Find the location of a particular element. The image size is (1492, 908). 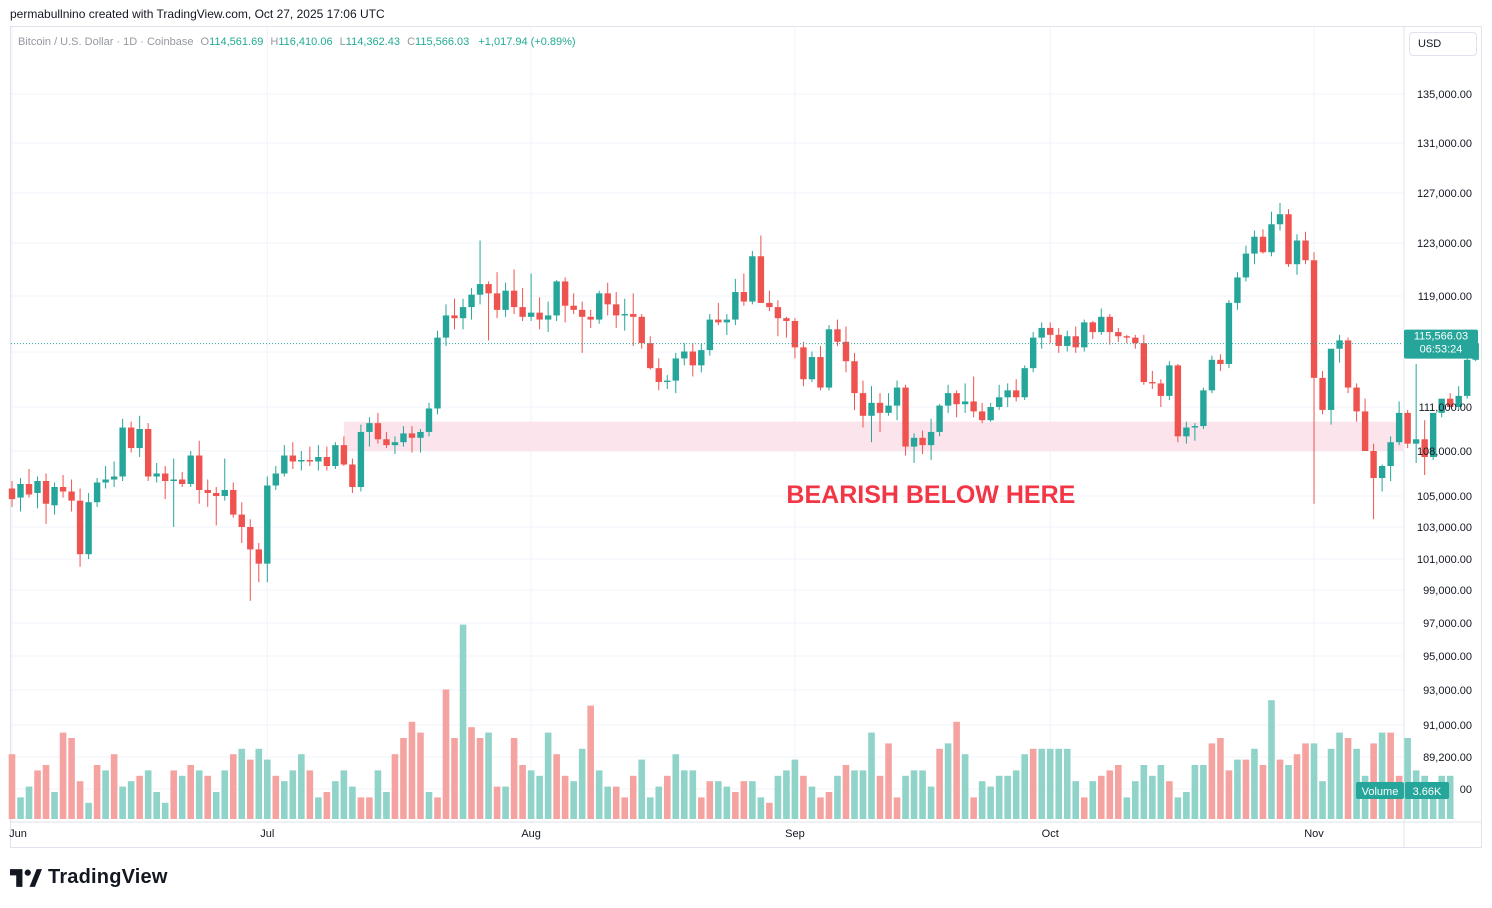

price-tick-label: 95,000.00 is located at coordinates (1447, 657).